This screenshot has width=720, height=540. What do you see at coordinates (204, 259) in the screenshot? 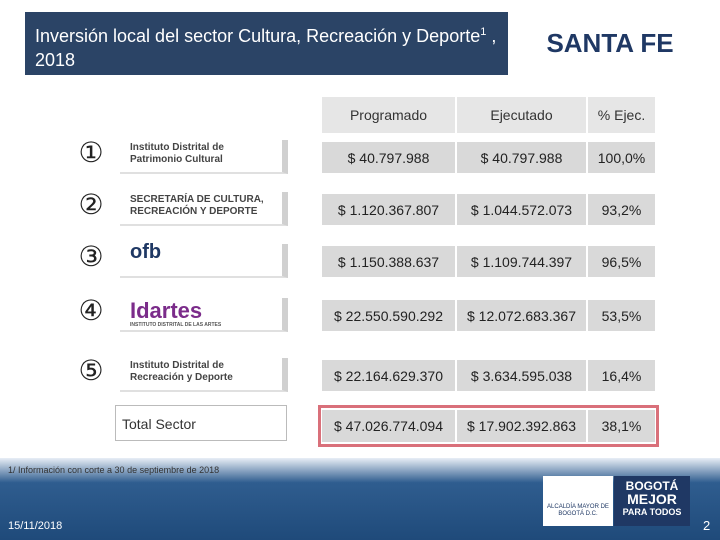
I see `entity-logo: ofb` at bounding box center [204, 259].